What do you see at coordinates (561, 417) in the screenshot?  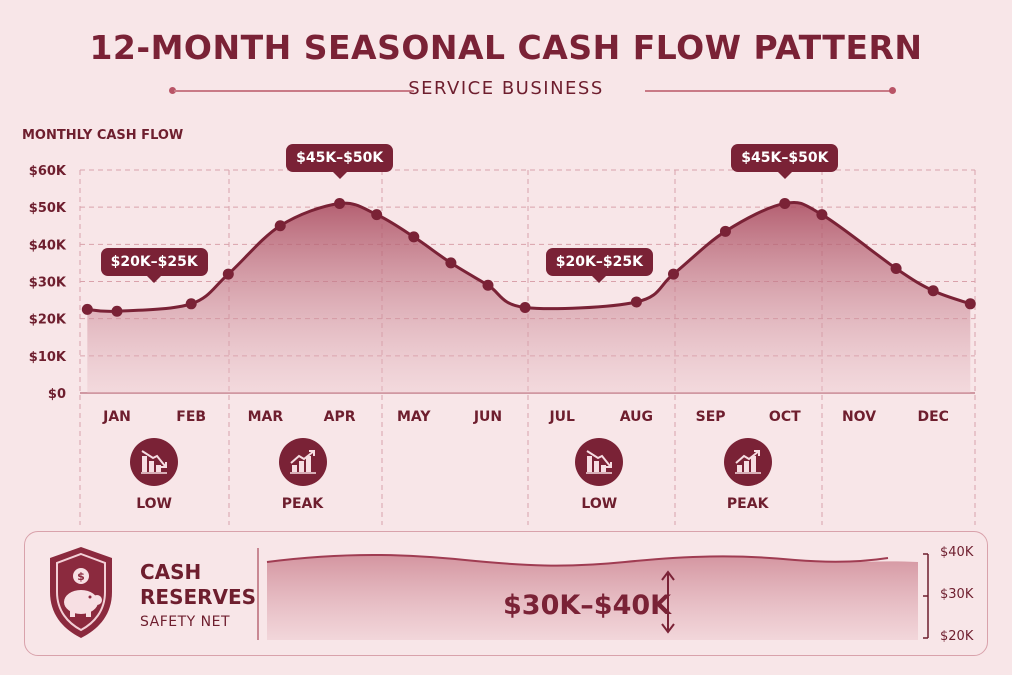 I see `x-tick-label: JUL` at bounding box center [561, 417].